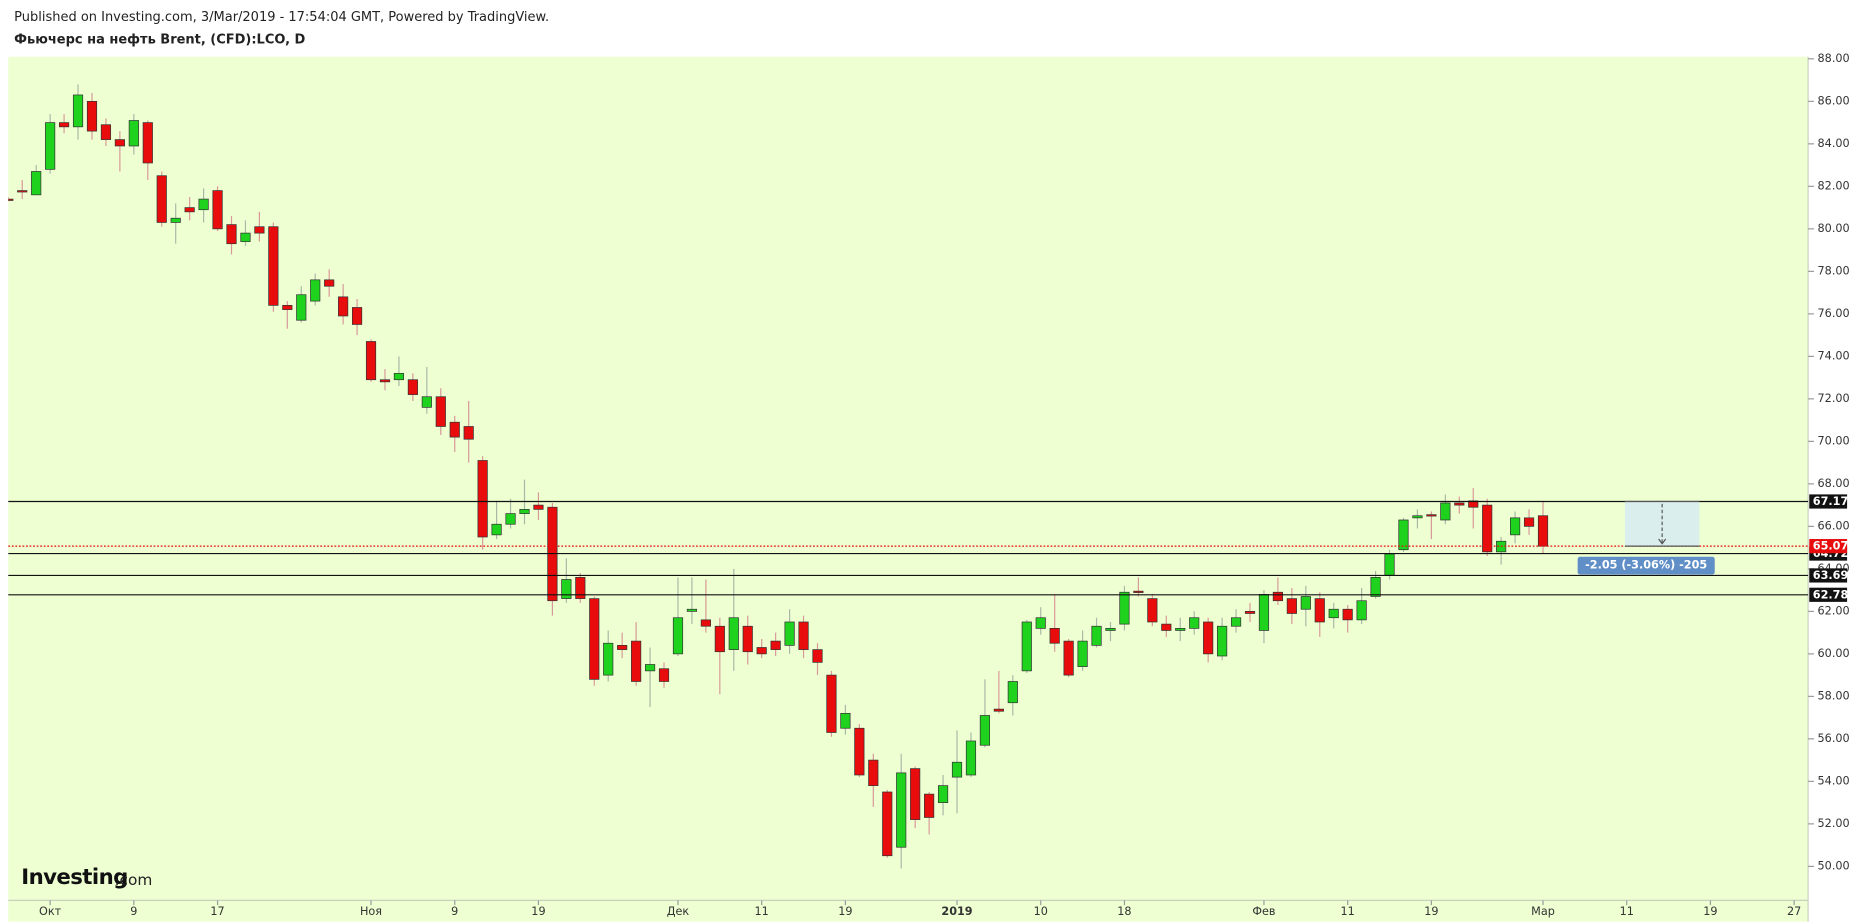 The height and width of the screenshot is (924, 1853). I want to click on y-tick-label: 78.00, so click(1834, 270).